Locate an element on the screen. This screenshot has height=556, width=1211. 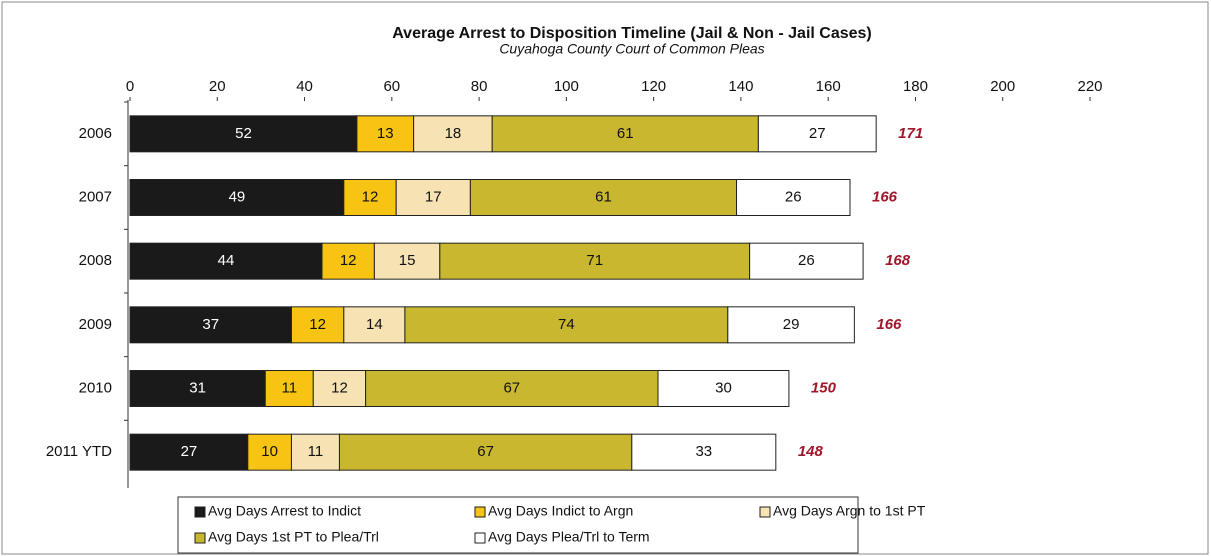
x-tick-label: 180 is located at coordinates (915, 86).